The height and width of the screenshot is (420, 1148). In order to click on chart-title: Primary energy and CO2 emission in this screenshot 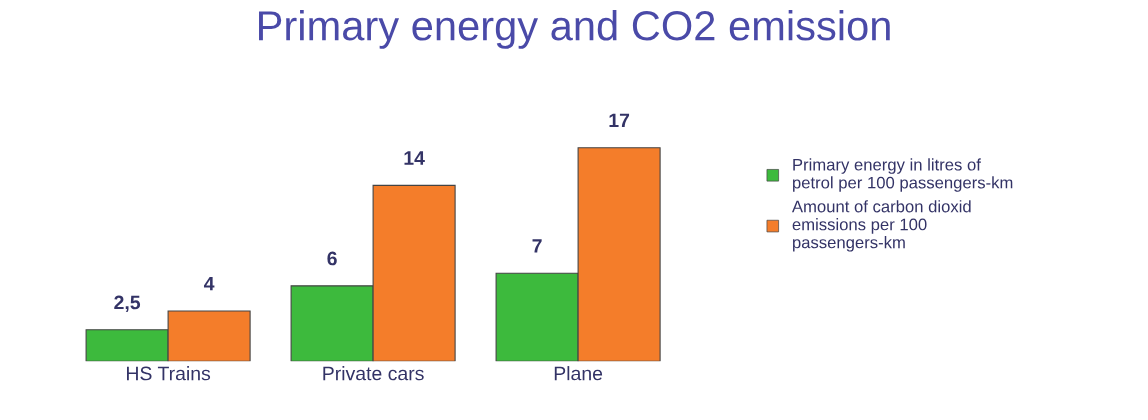, I will do `click(574, 29)`.